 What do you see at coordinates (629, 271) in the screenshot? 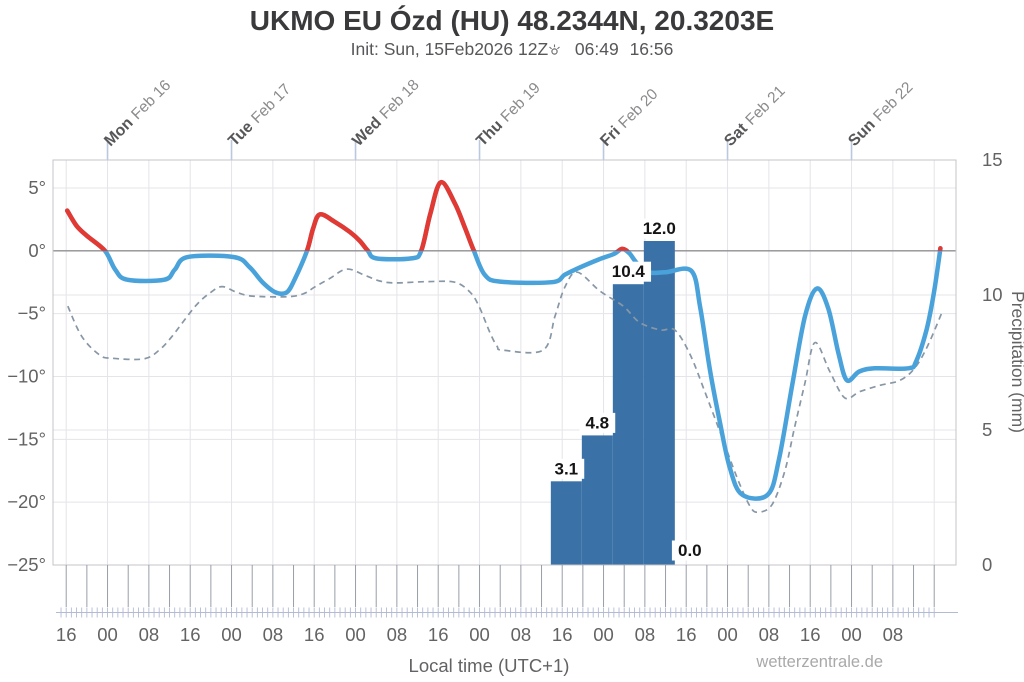
I see `precip-value-label: 10.4` at bounding box center [629, 271].